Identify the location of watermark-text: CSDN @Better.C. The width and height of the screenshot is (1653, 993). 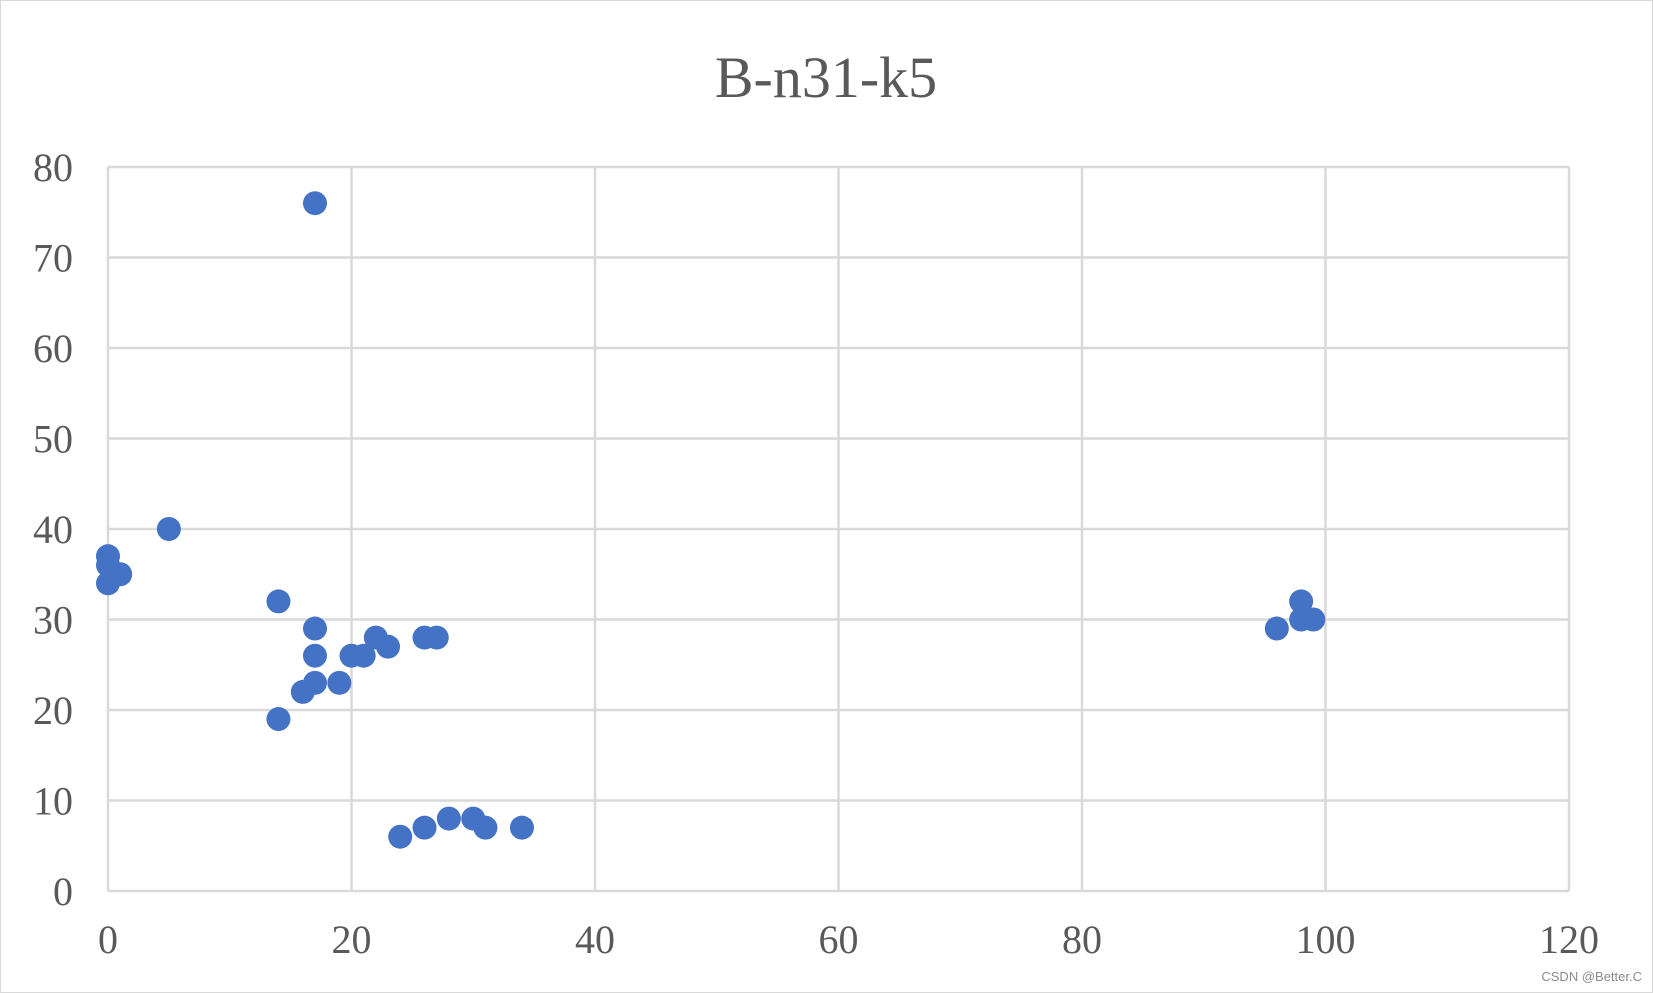
(1591, 976).